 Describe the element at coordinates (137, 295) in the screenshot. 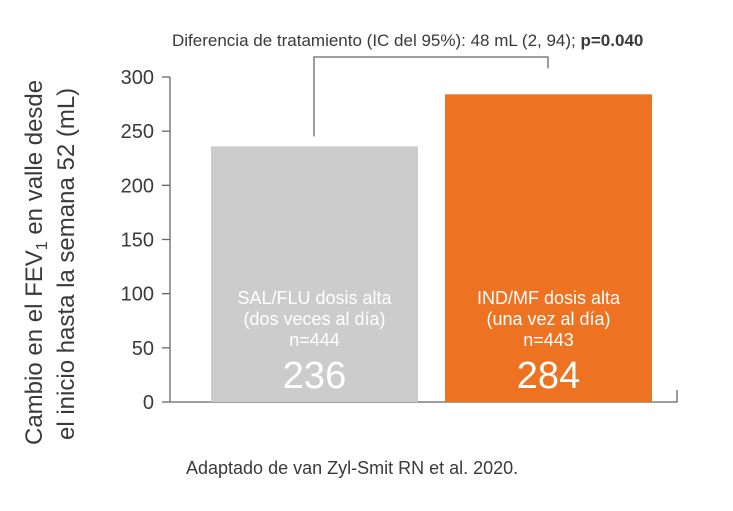

I see `y-tick-label: 100` at that location.